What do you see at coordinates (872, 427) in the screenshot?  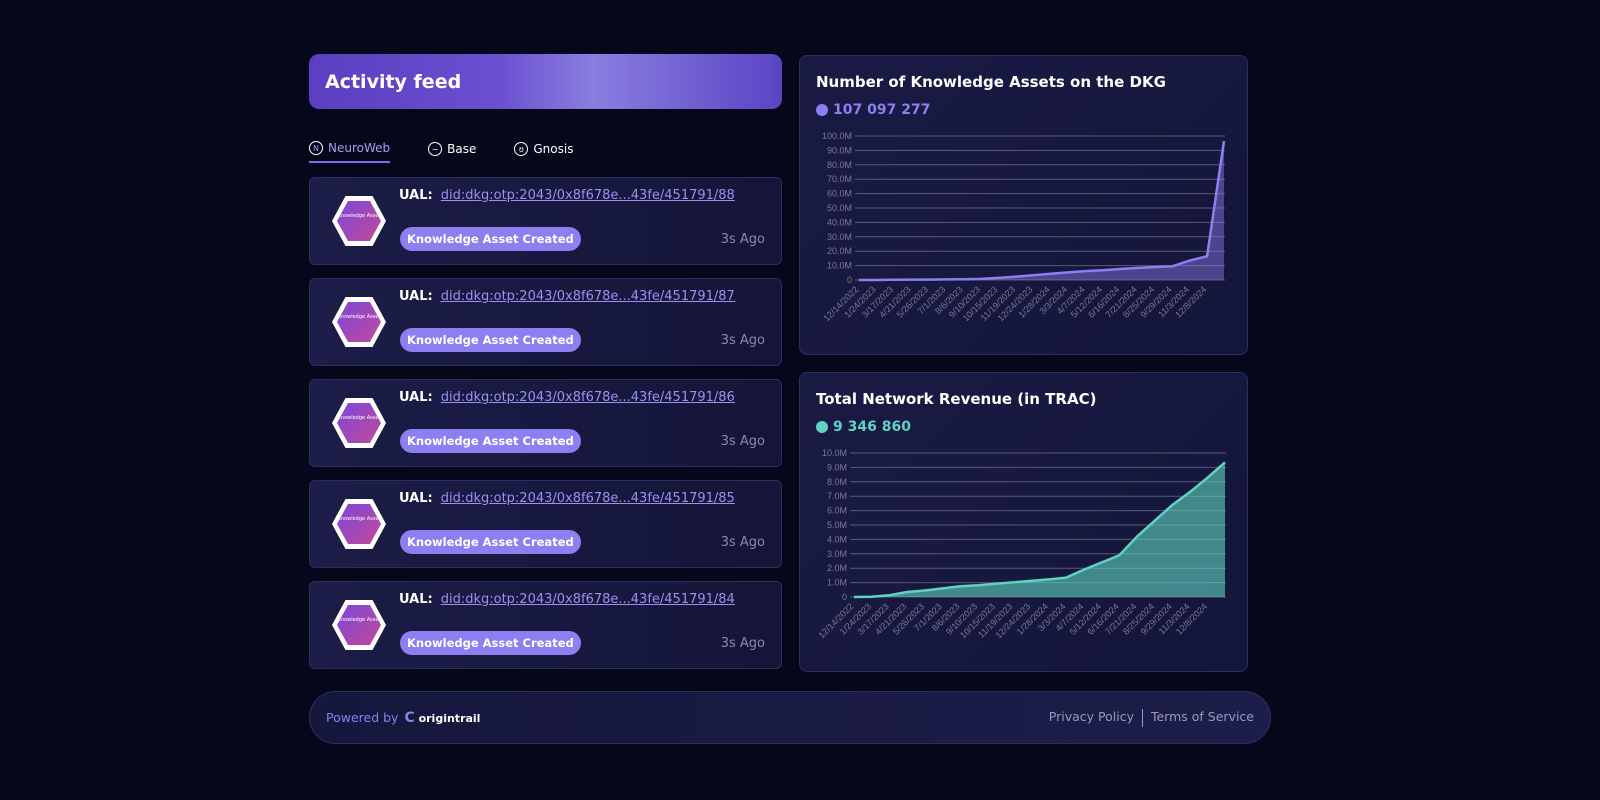 I see `total-value: 9 346 860` at bounding box center [872, 427].